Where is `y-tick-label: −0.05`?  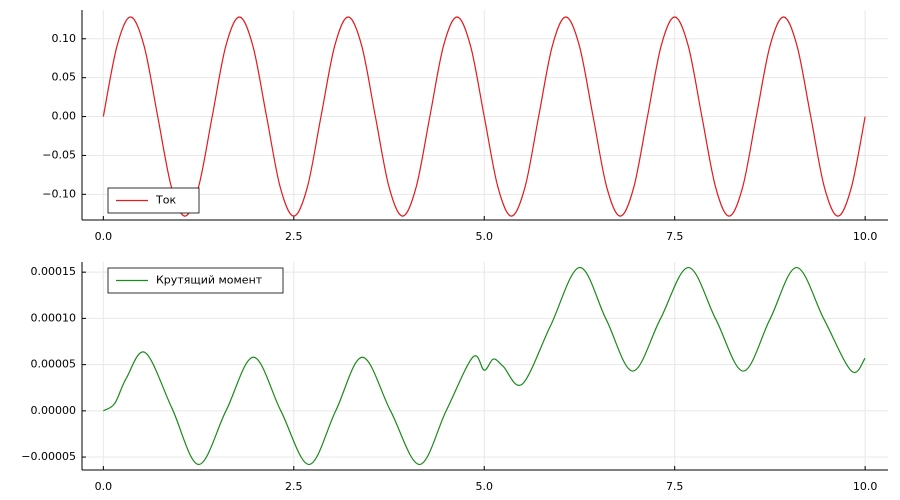 y-tick-label: −0.05 is located at coordinates (59, 154).